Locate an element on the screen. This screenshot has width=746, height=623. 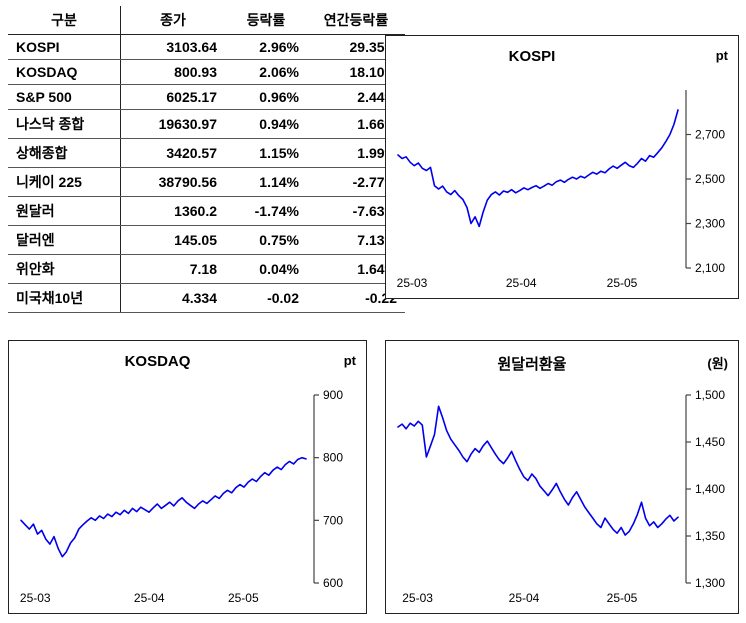
svg-text: 700 is located at coordinates (333, 520).